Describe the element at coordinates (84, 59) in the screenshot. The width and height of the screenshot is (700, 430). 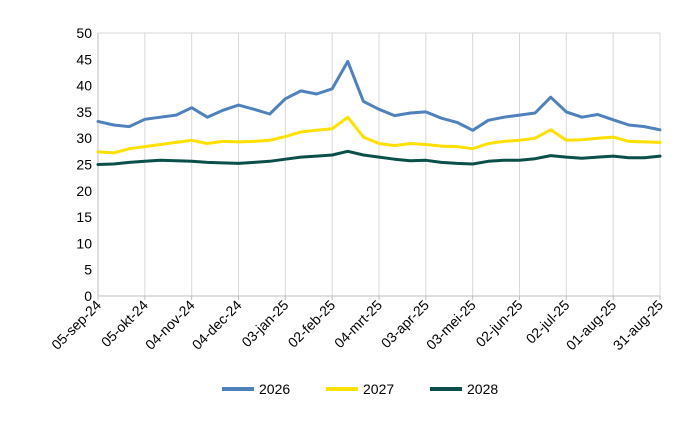
I see `y-tick-label: 45` at that location.